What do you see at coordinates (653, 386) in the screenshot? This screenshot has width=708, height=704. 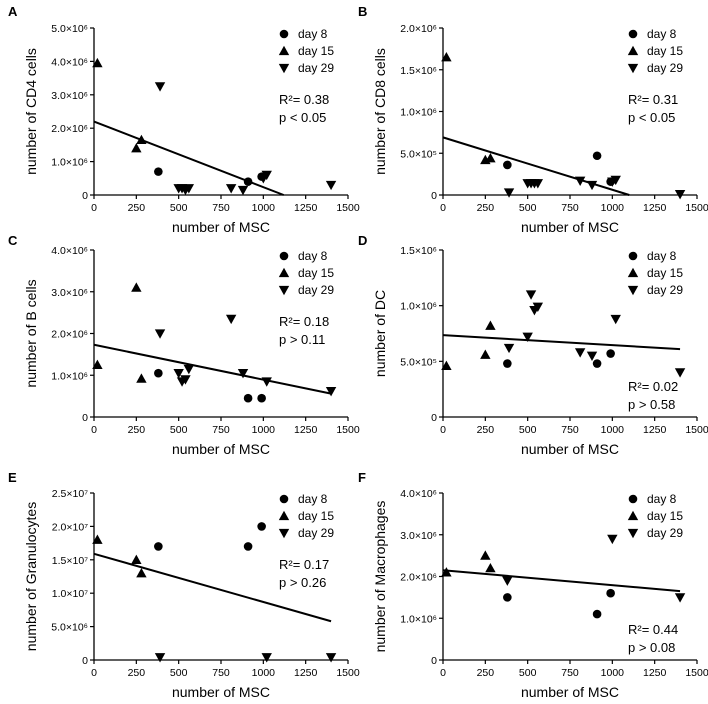 I see `r-squared-label: R²= 0.02` at bounding box center [653, 386].